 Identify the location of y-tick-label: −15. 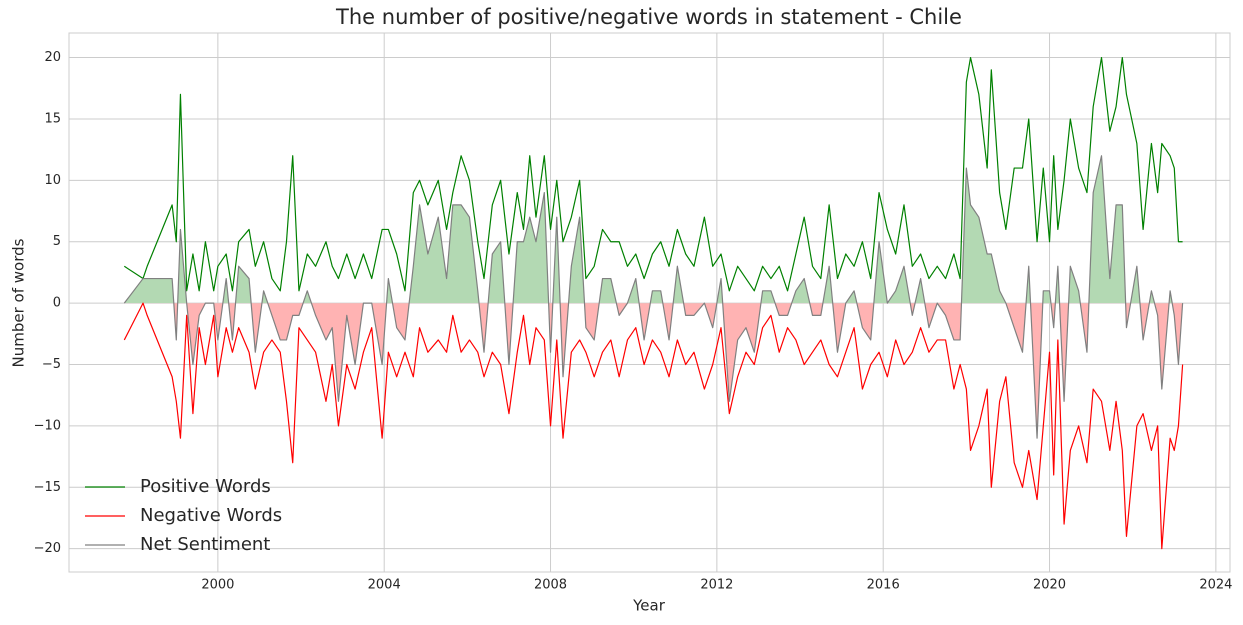
(47, 487).